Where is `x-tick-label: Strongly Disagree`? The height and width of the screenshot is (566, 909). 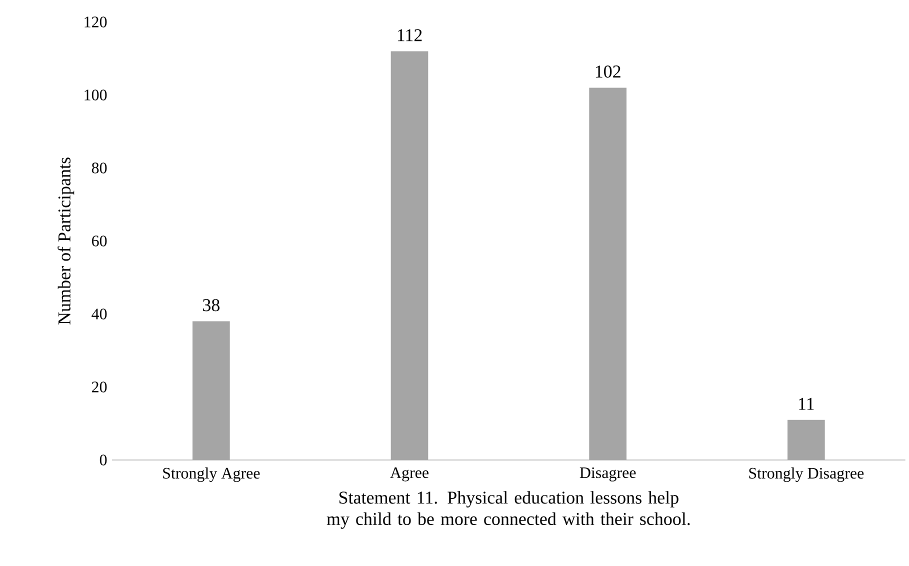
x-tick-label: Strongly Disagree is located at coordinates (806, 474).